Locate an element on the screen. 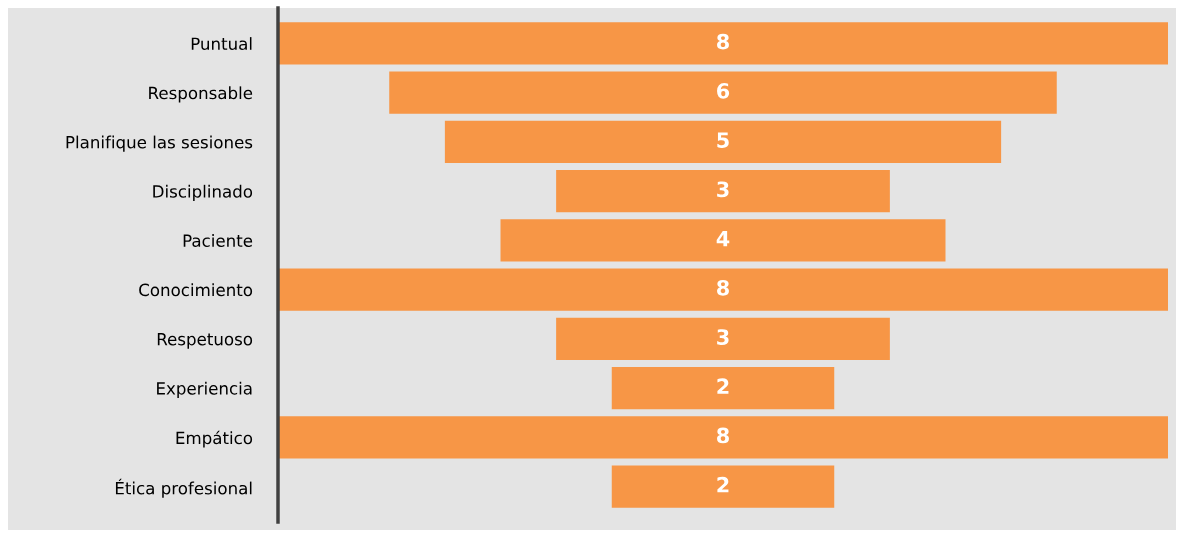  category-label: Conocimiento is located at coordinates (196, 290).